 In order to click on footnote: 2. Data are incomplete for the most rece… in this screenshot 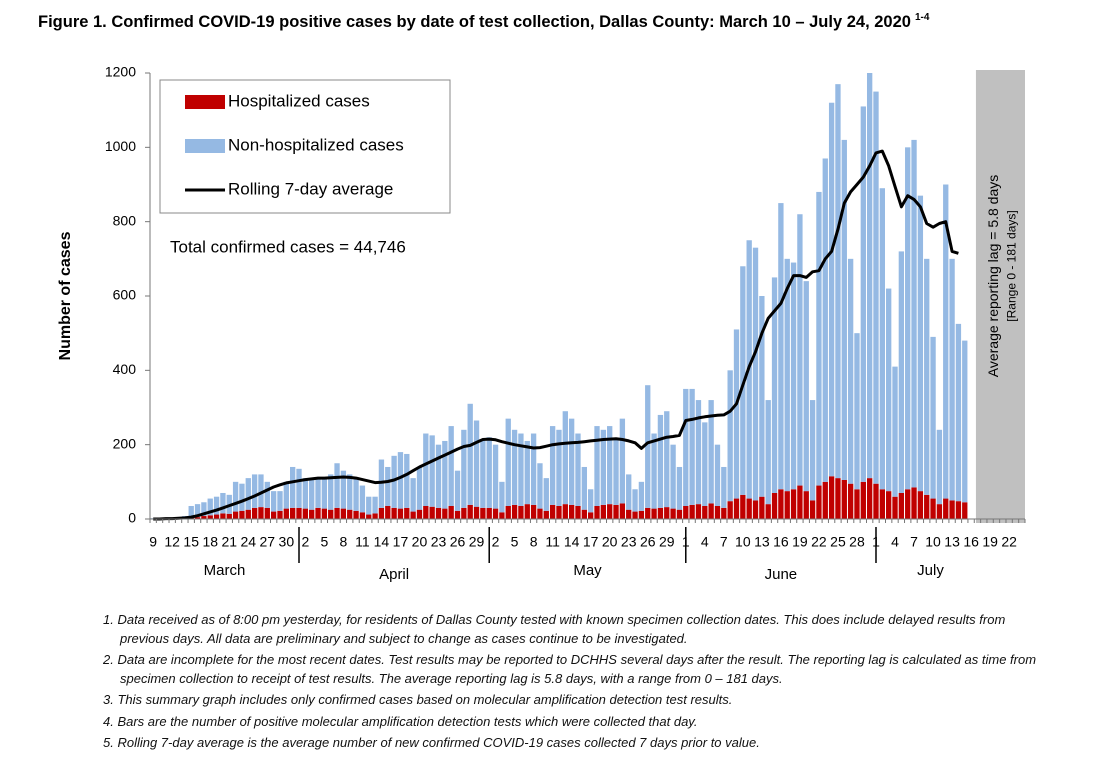, I will do `click(570, 669)`.